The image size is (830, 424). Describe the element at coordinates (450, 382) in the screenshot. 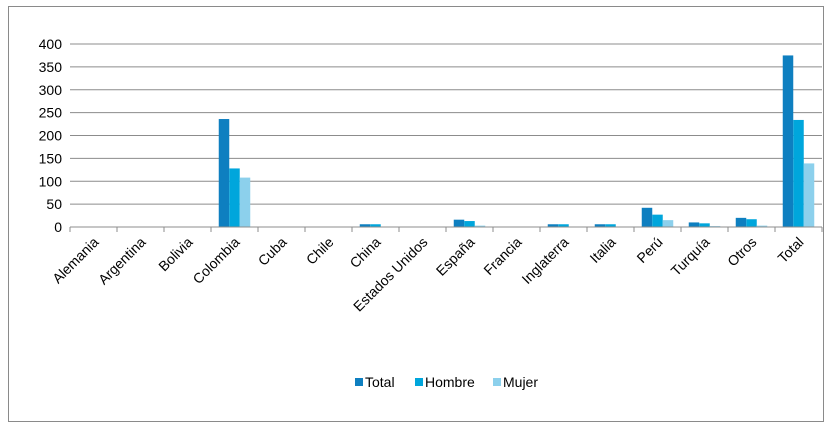

I see `legend-label-hombre: Hombre` at that location.